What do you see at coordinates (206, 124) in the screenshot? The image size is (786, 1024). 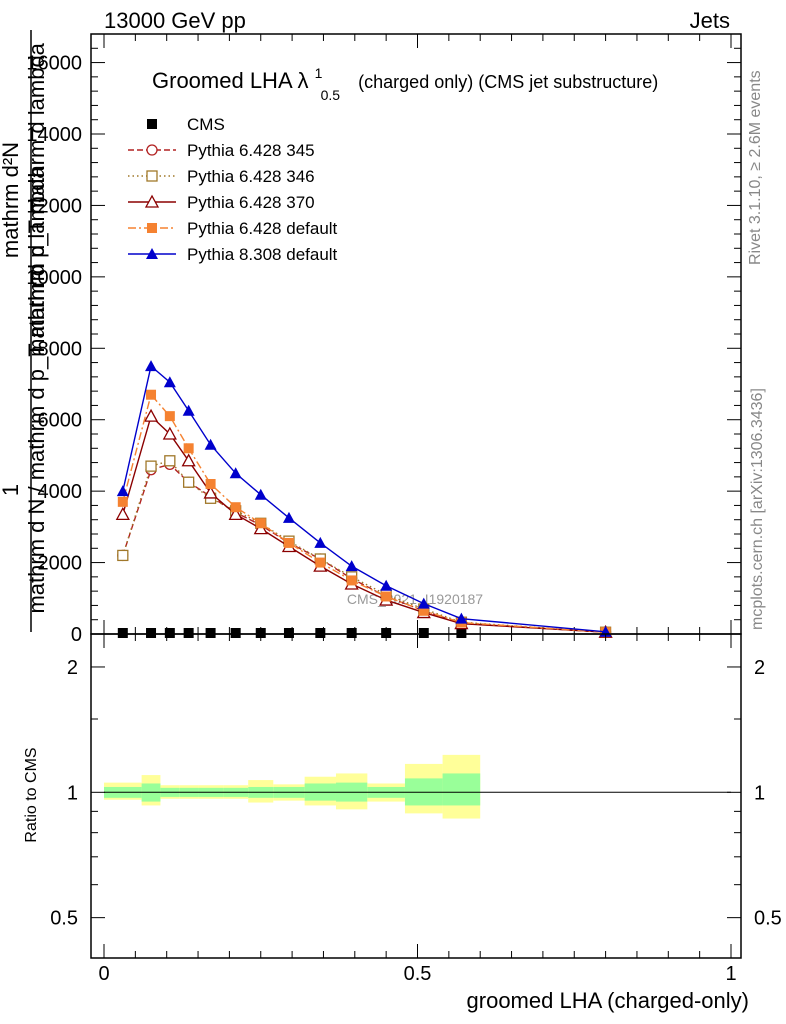 I see `legend-label: CMS` at bounding box center [206, 124].